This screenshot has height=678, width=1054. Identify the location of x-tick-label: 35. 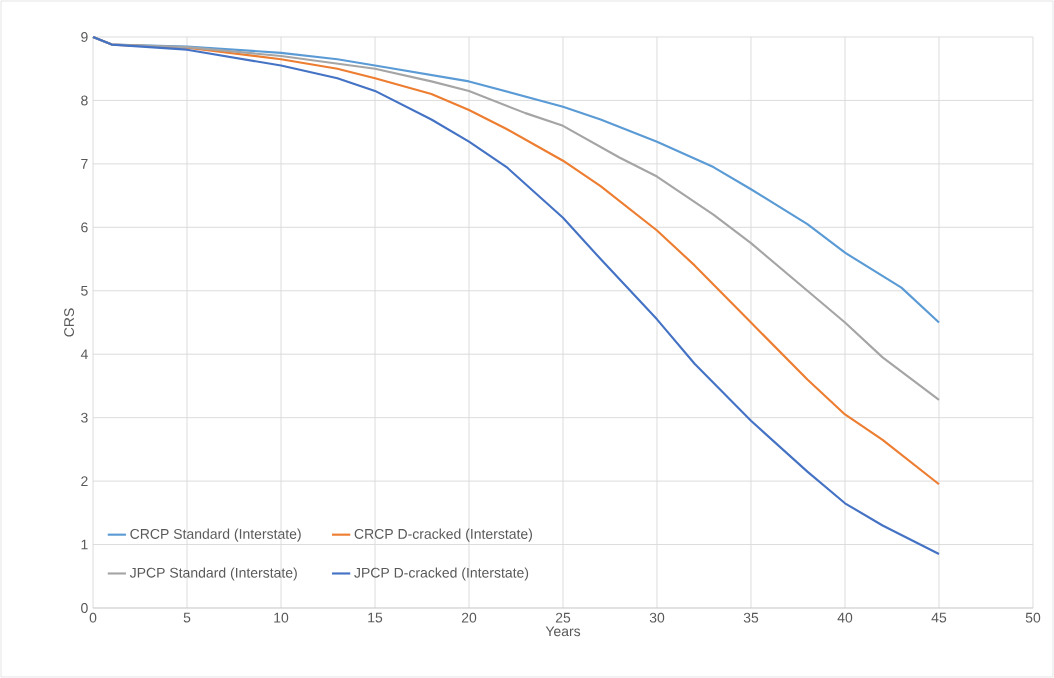
(751, 617).